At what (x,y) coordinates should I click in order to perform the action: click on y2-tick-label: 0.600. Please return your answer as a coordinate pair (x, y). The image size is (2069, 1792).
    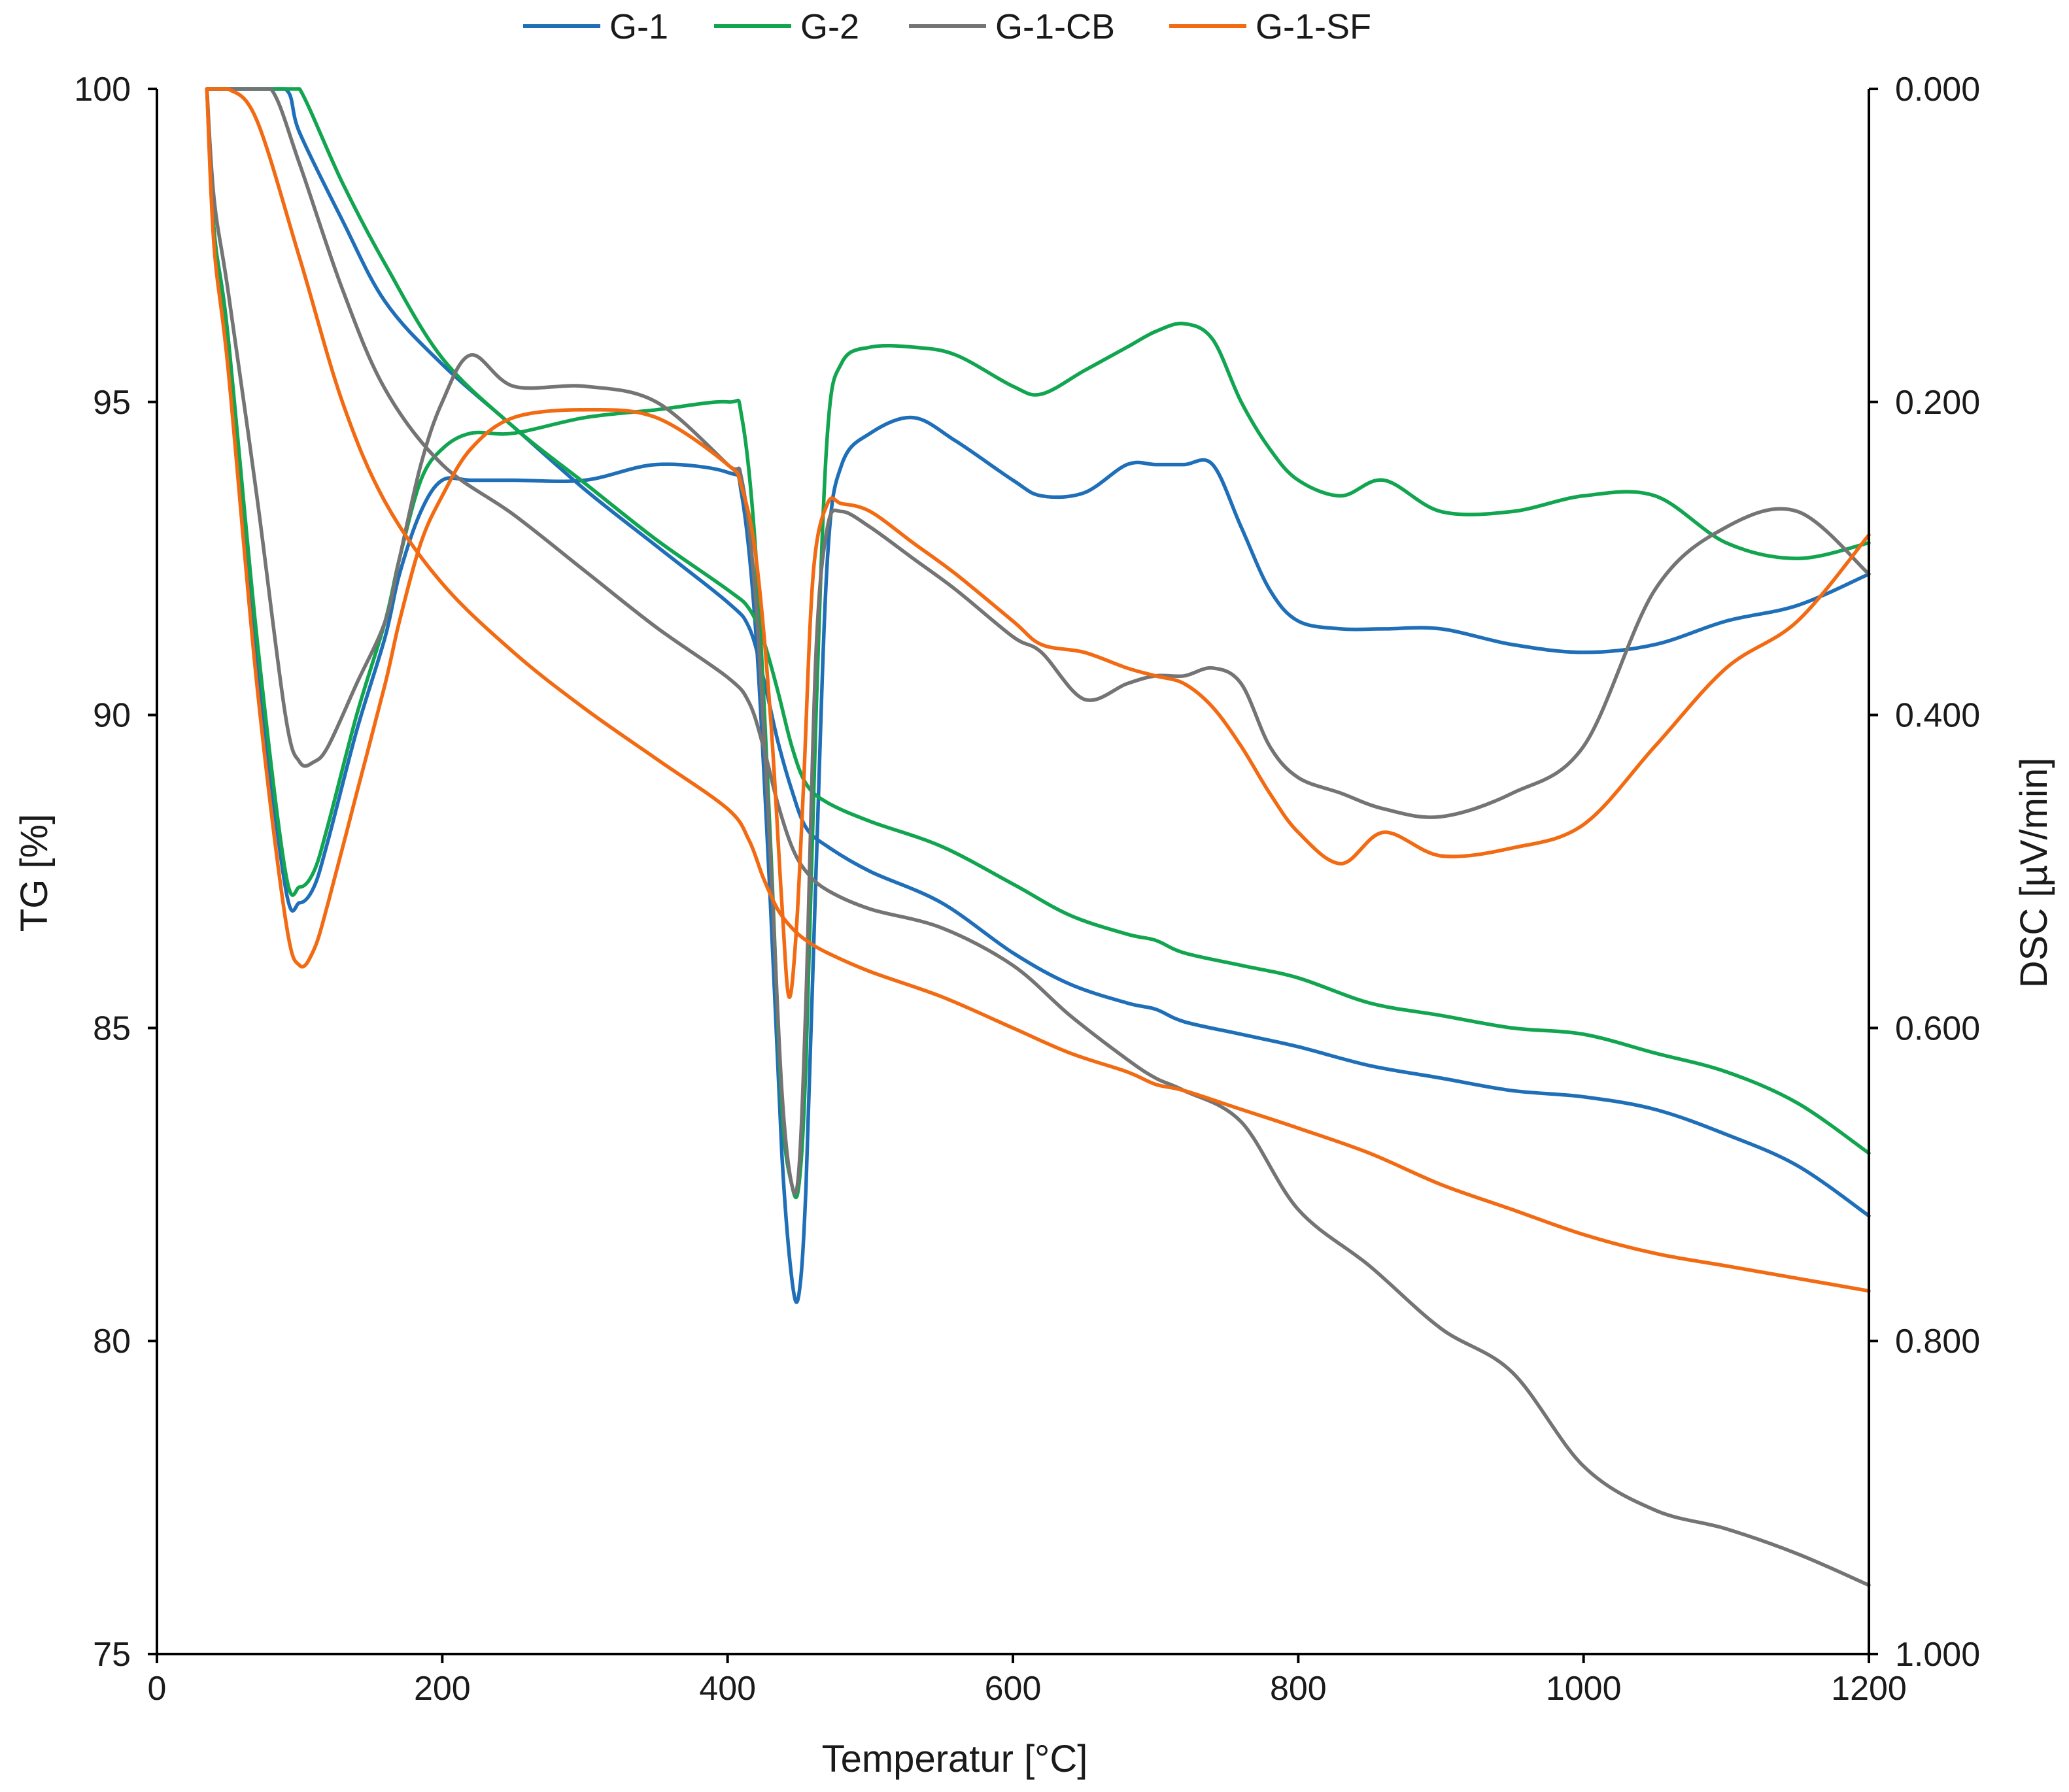
    Looking at the image, I should click on (1938, 1028).